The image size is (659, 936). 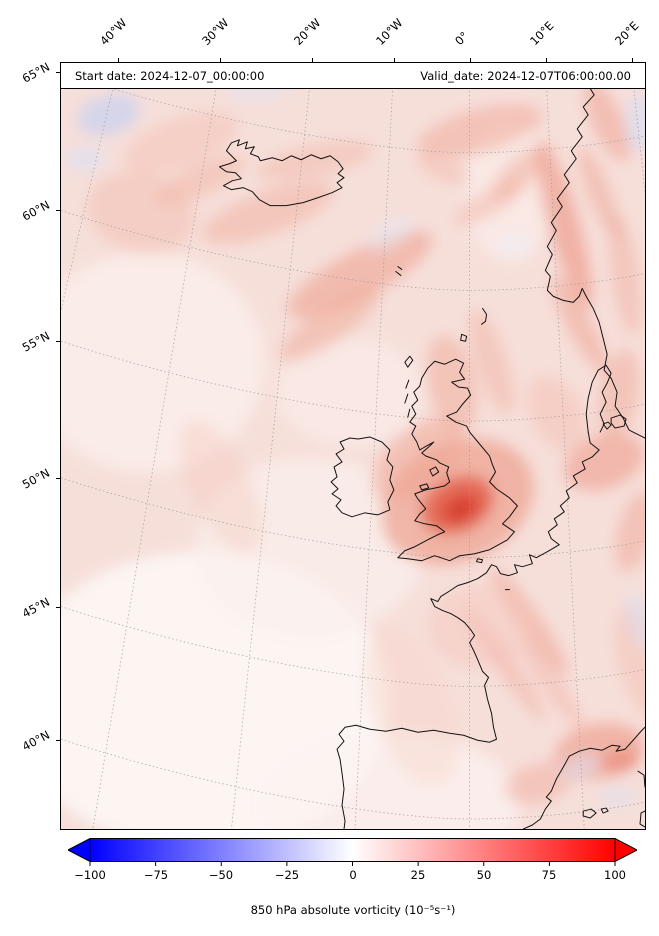 I want to click on latitude-tick-label: 65°N, so click(x=35, y=72).